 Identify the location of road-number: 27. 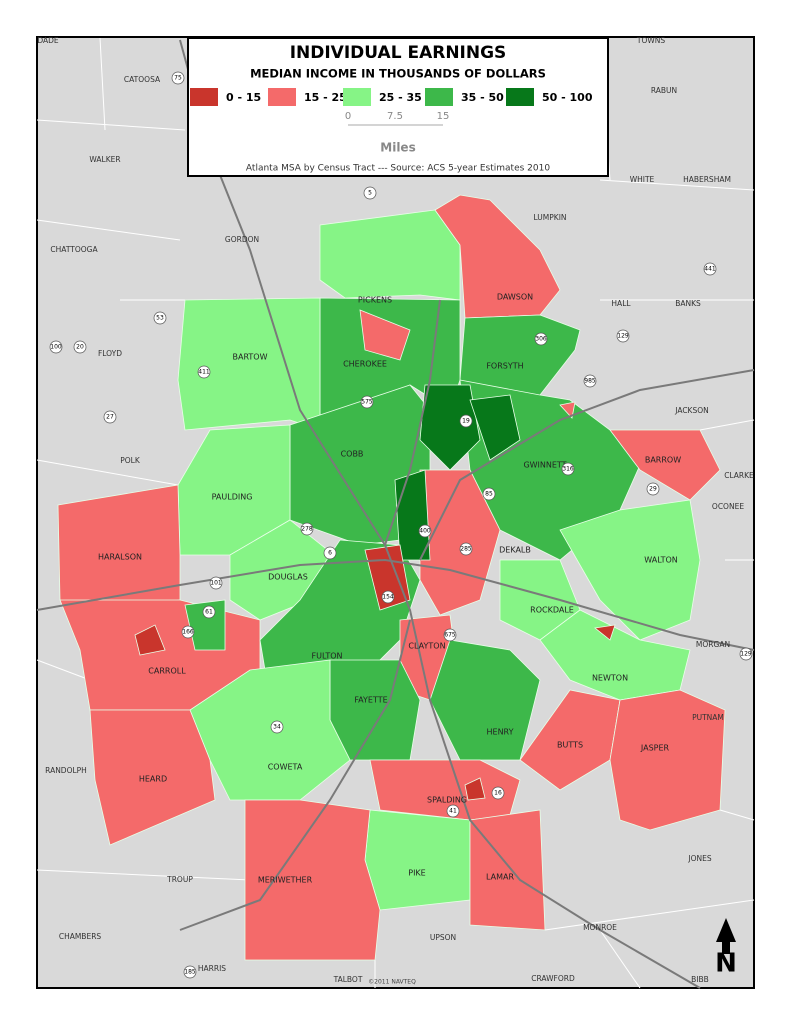
(110, 417).